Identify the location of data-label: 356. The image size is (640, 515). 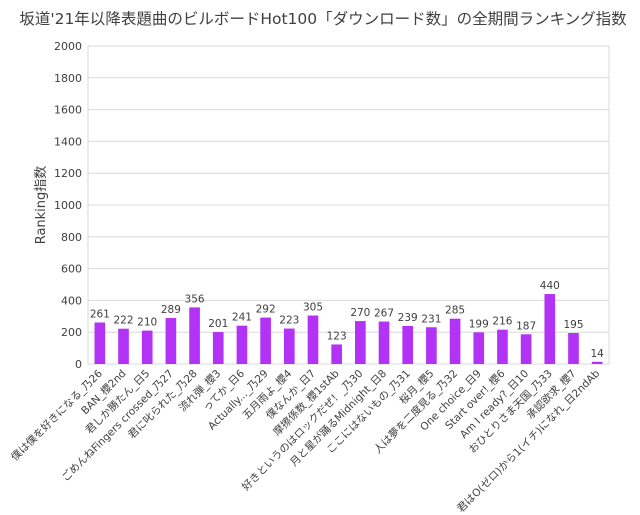
(195, 299).